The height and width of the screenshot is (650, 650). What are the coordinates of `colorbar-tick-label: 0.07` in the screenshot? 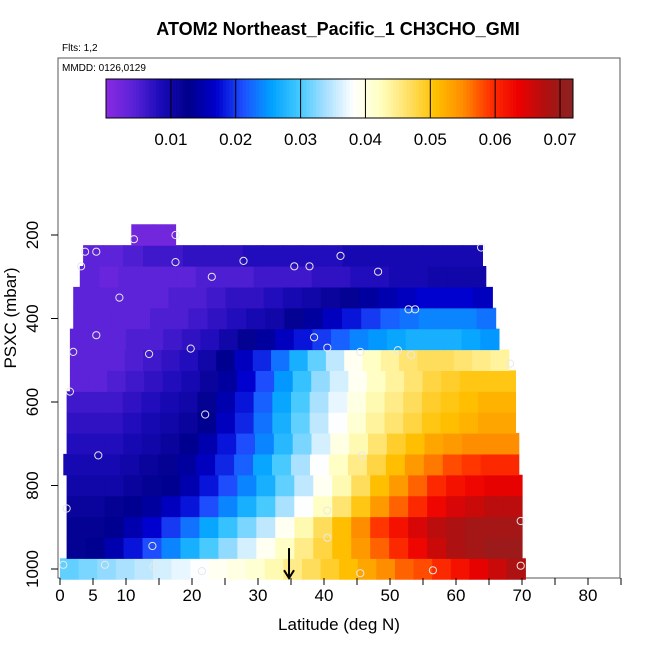 It's located at (559, 139).